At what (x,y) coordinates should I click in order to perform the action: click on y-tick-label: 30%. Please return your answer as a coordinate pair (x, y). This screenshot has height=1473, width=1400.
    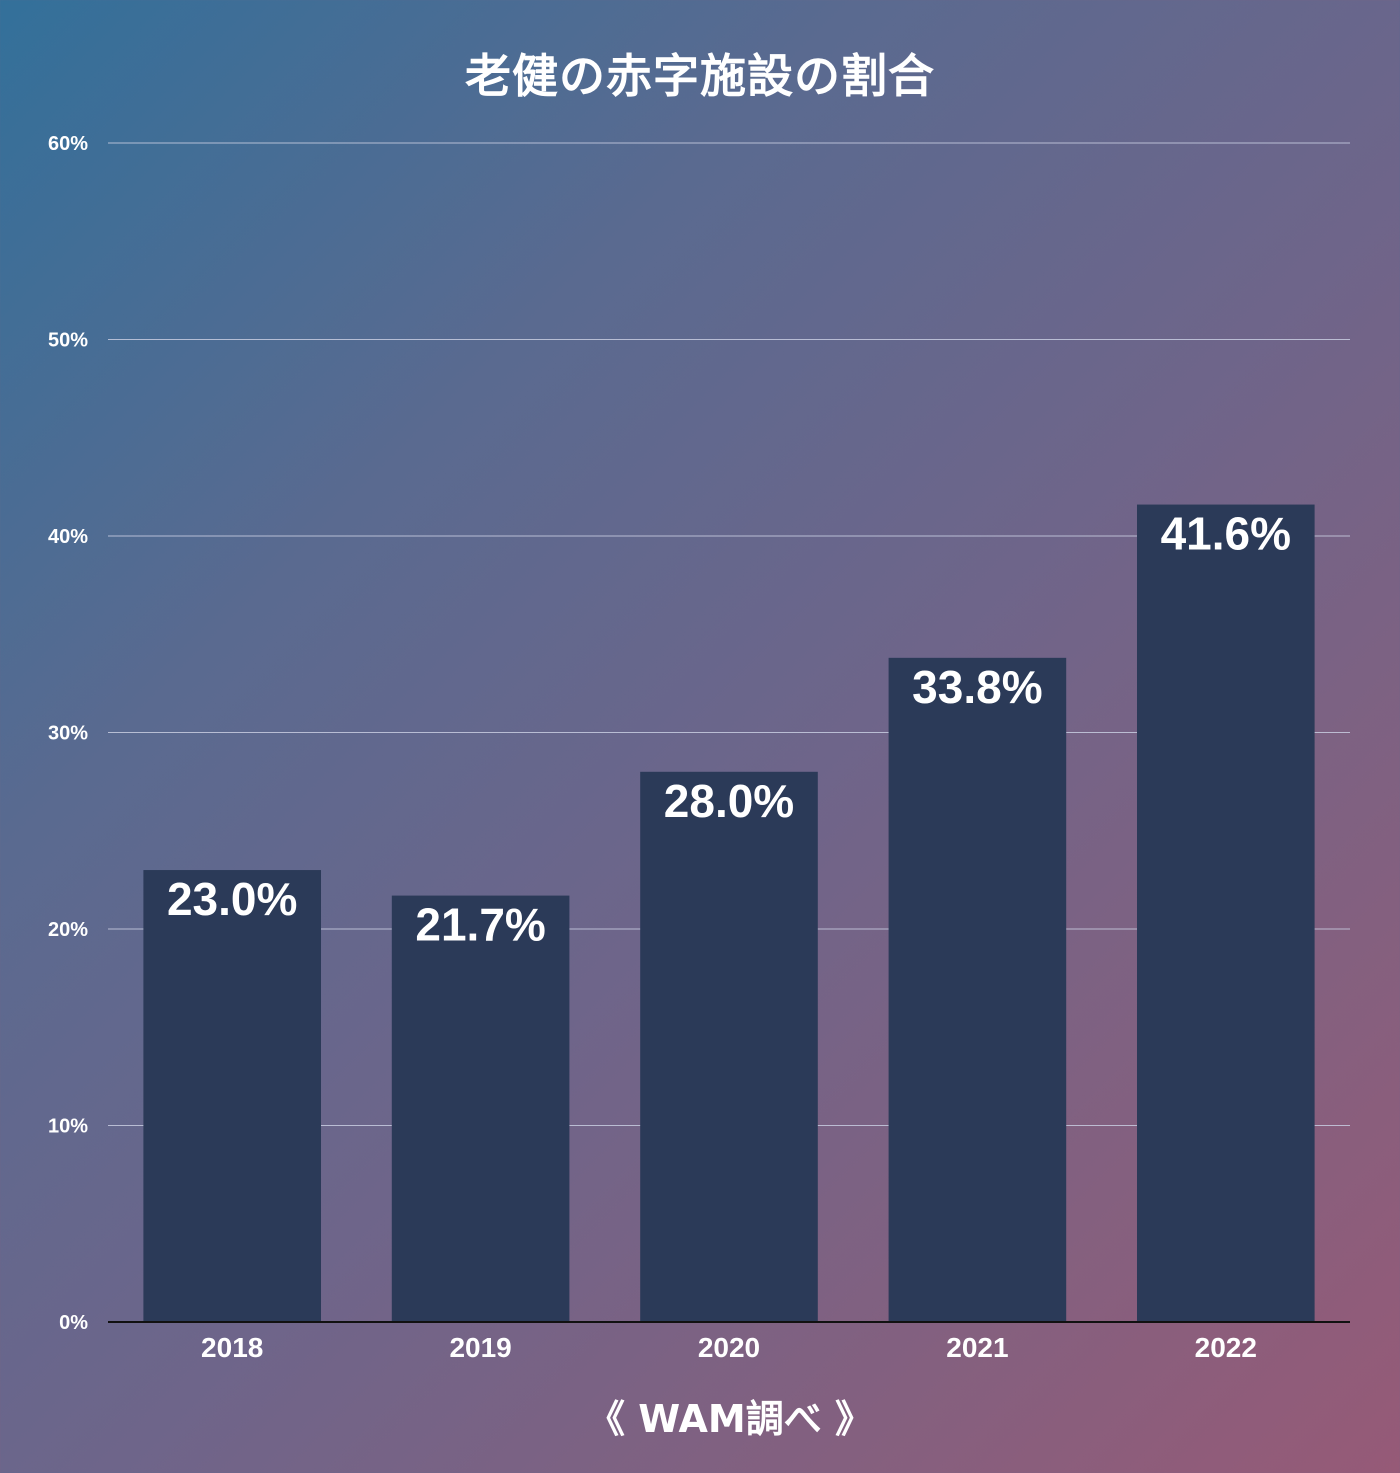
    Looking at the image, I should click on (68, 734).